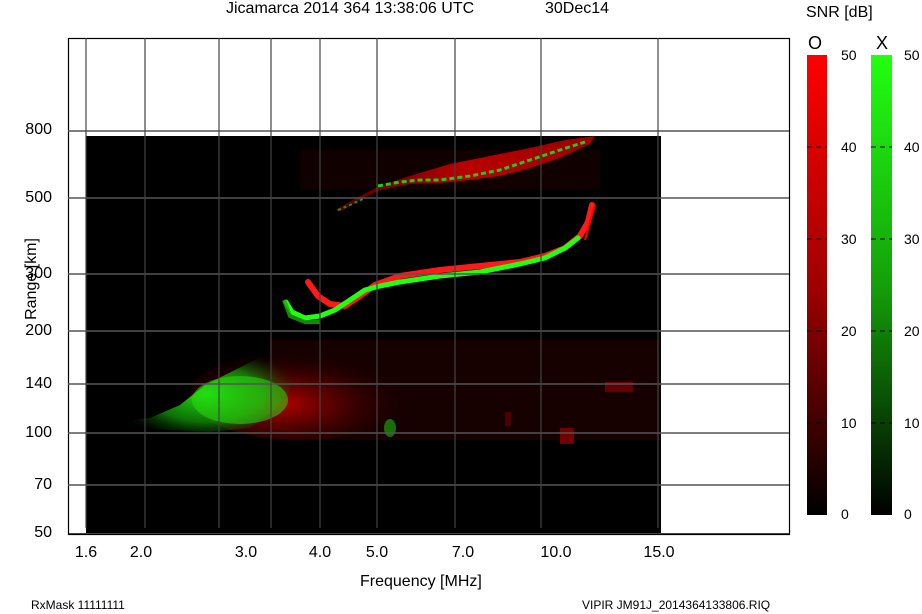  I want to click on x-tick: 1.6, so click(86, 552).